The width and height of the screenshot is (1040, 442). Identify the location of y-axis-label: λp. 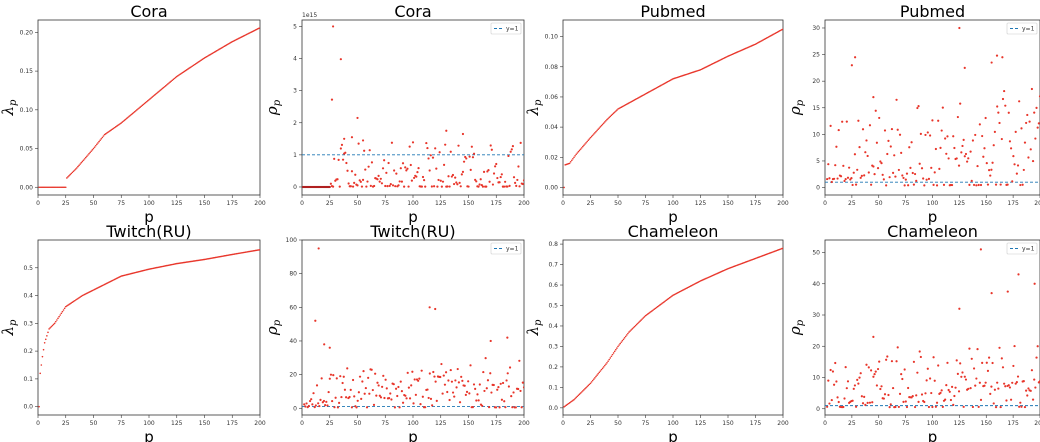
(534, 328).